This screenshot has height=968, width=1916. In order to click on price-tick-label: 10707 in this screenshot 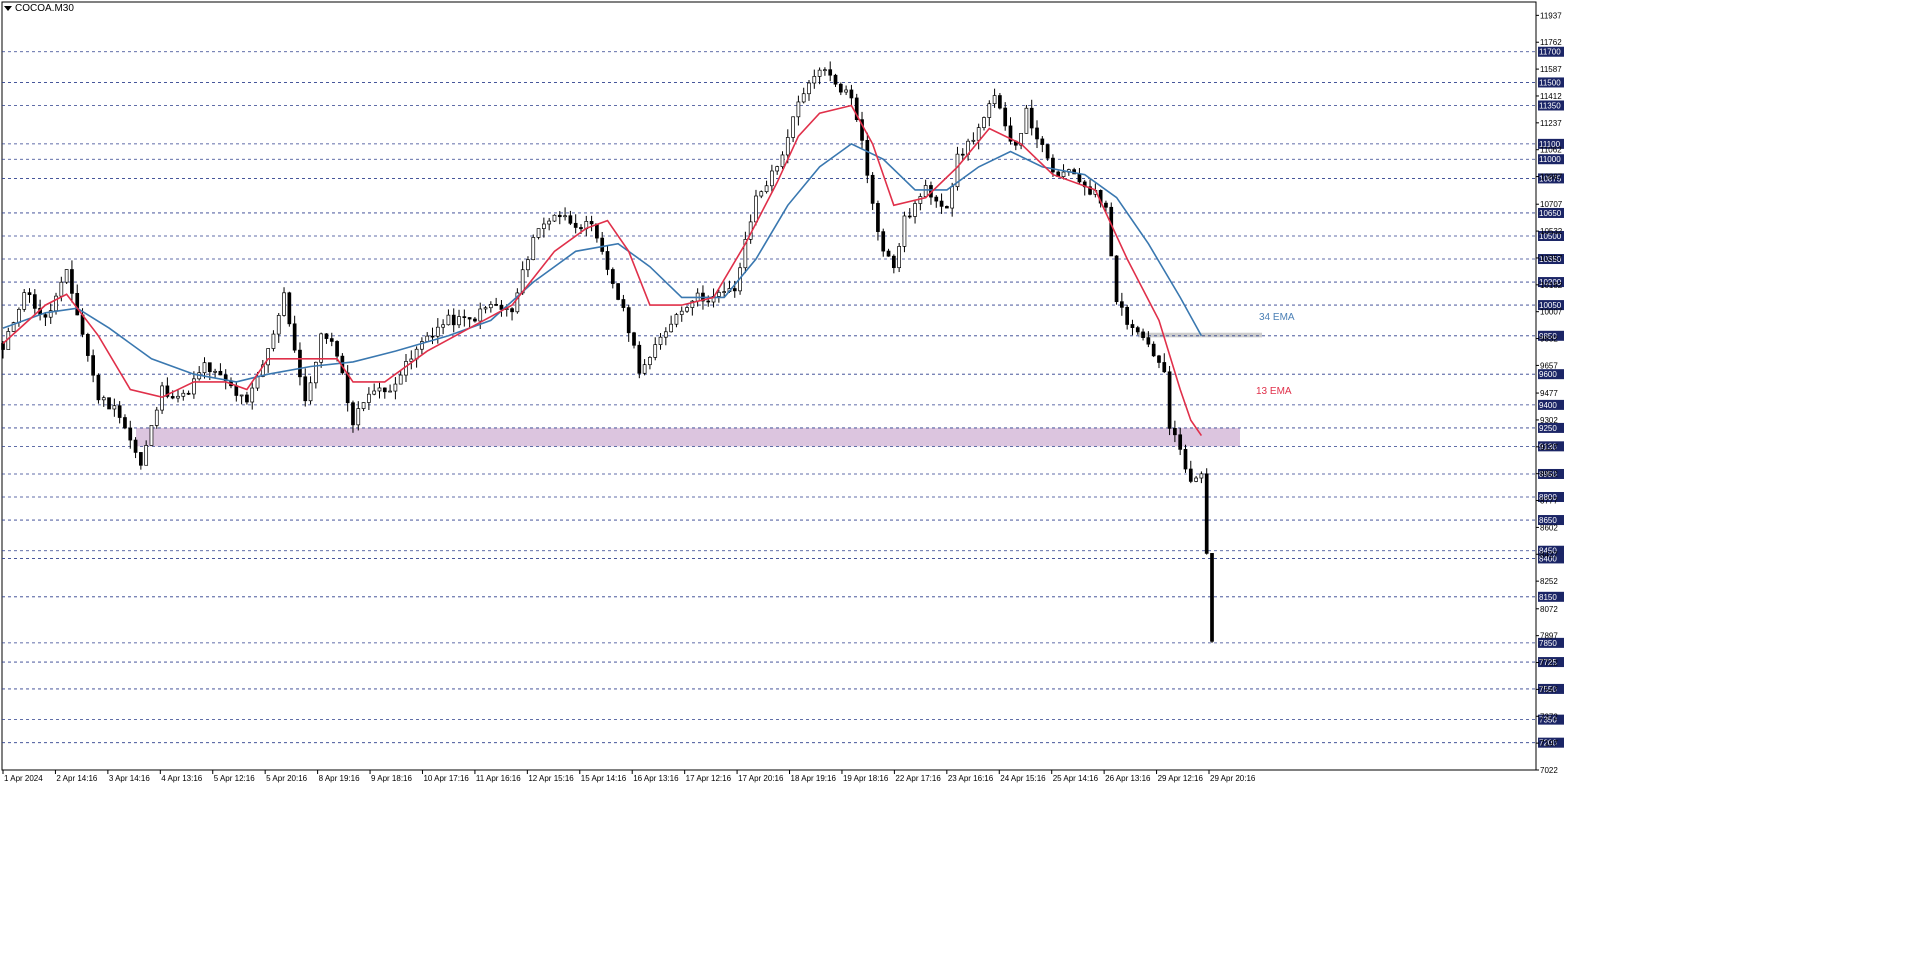, I will do `click(1551, 204)`.